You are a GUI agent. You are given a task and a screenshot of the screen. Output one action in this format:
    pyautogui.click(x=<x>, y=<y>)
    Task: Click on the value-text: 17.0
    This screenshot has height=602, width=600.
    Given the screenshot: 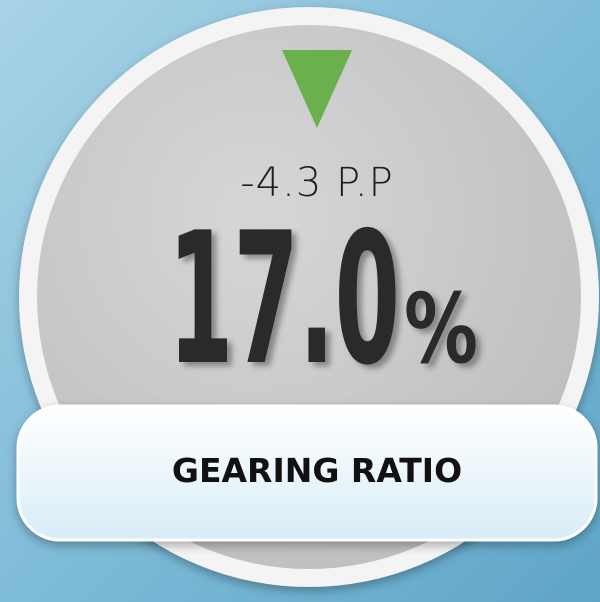 What is the action you would take?
    pyautogui.click(x=284, y=299)
    